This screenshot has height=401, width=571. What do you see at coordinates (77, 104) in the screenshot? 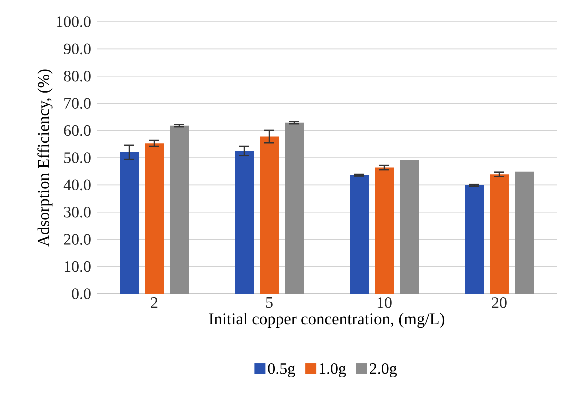
I see `y-tick-label: 70.0` at bounding box center [77, 104].